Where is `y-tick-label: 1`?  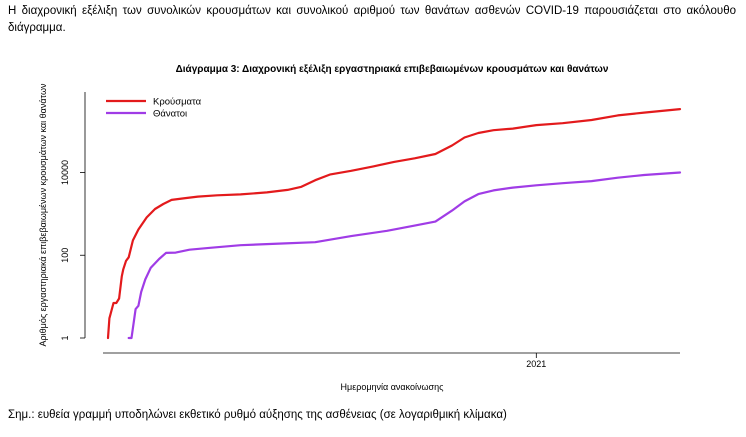
y-tick-label: 1 is located at coordinates (65, 337).